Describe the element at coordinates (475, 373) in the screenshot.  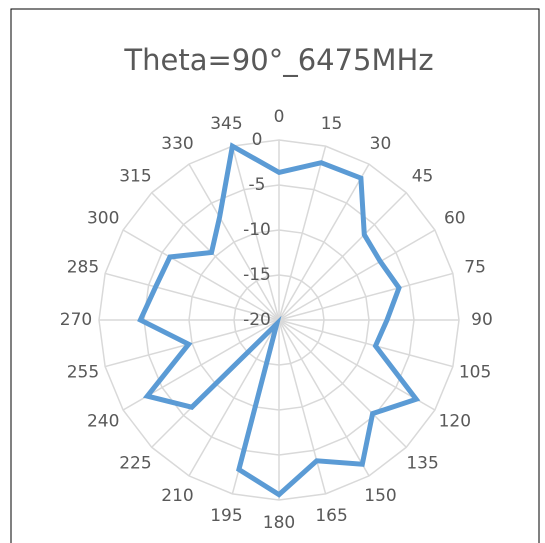
I see `category-label: 105` at that location.